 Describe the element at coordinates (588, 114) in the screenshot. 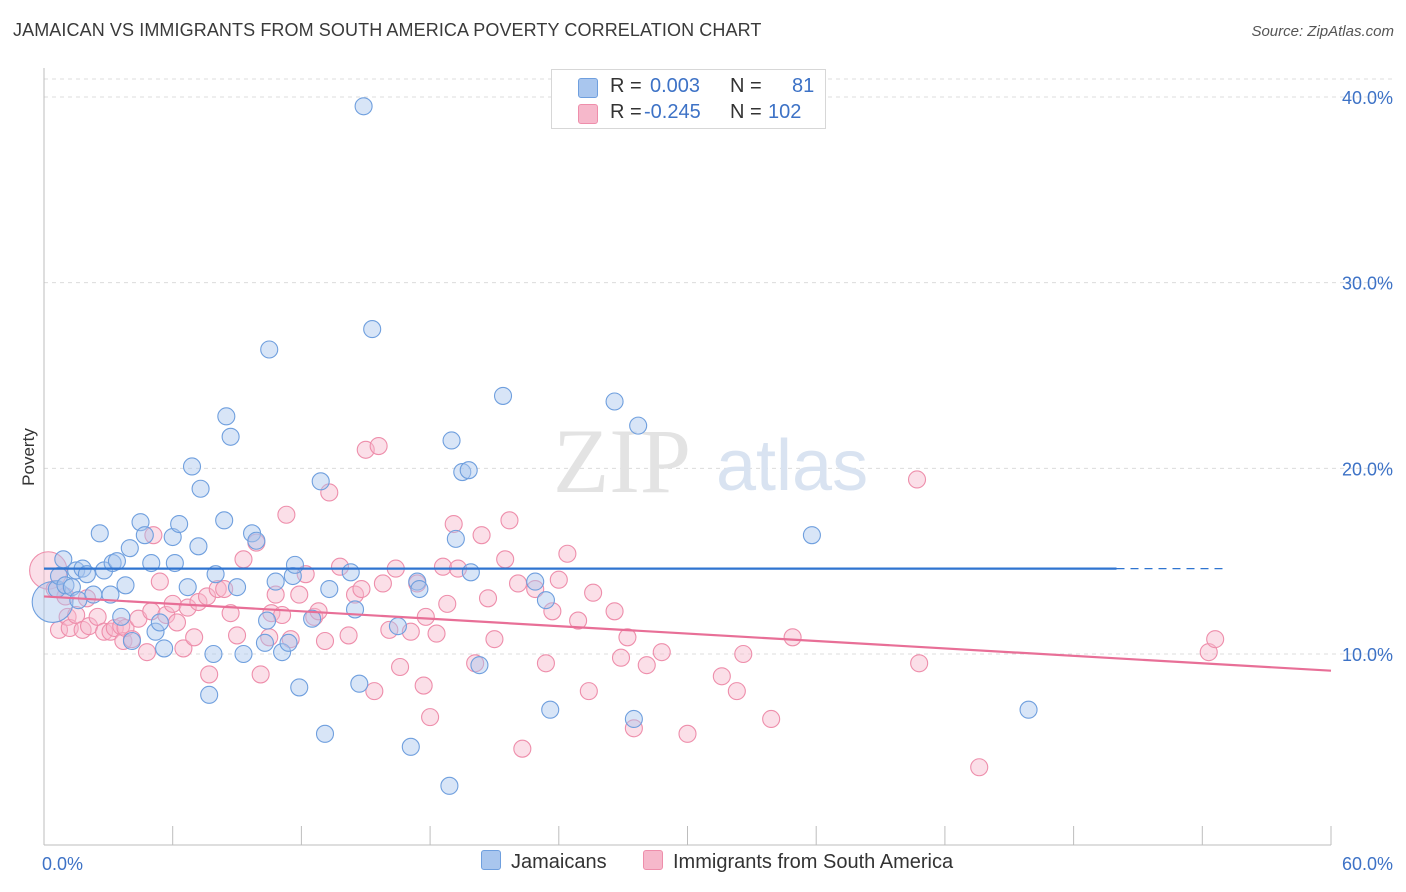

I see `pink-swatch` at that location.